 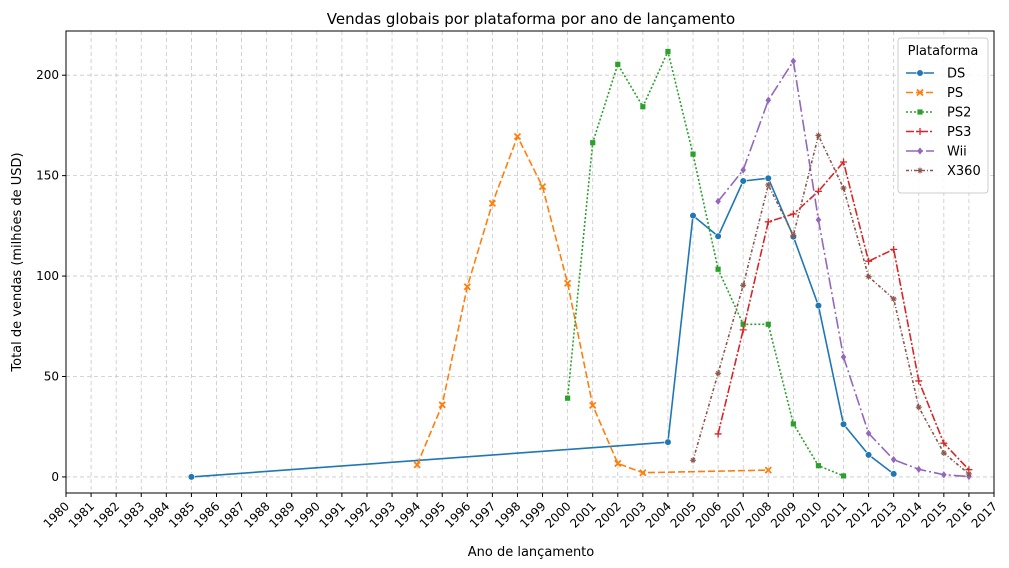 What do you see at coordinates (920, 131) in the screenshot?
I see `legend-marker-ps3` at bounding box center [920, 131].